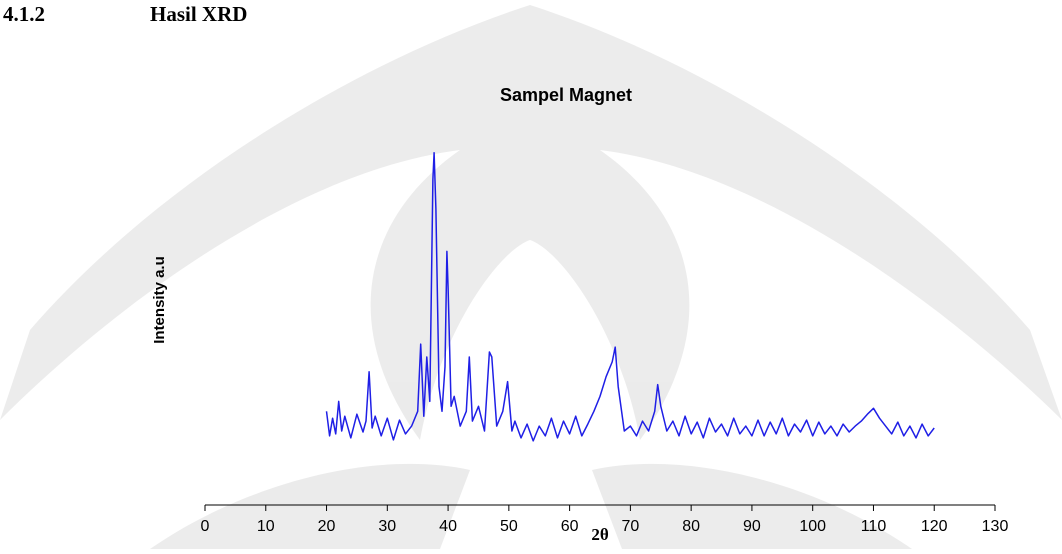 The height and width of the screenshot is (554, 1062). I want to click on x-tick-label: 40, so click(448, 526).